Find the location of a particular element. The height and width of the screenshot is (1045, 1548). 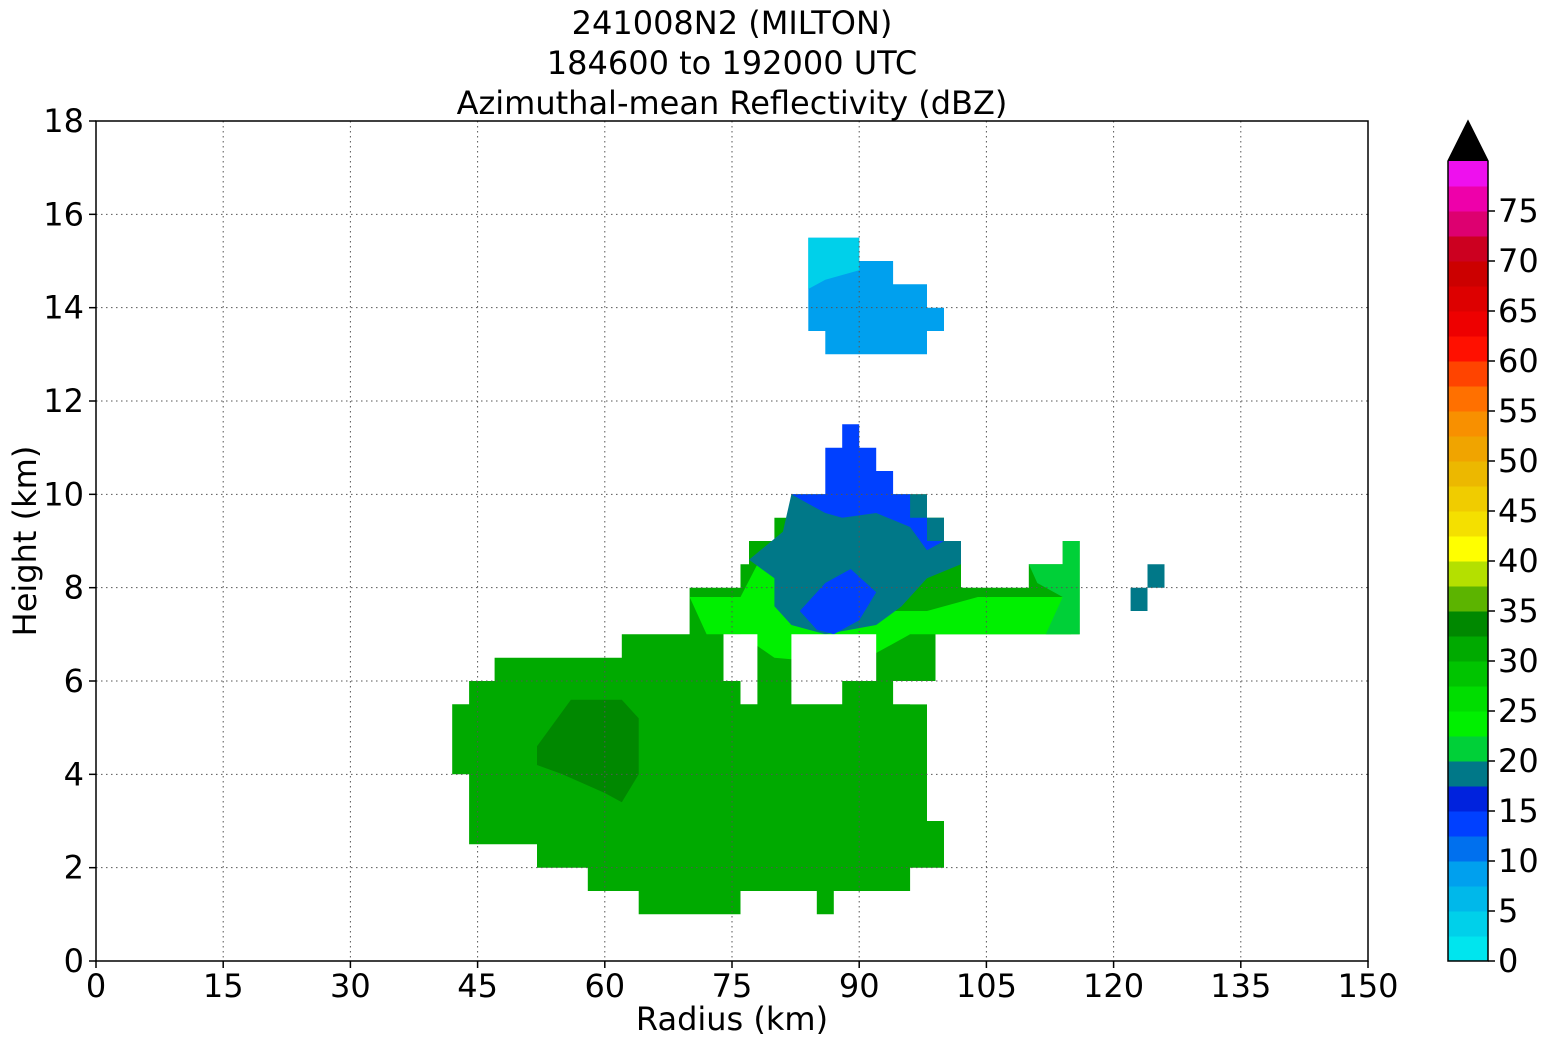

colorbar-tick-label: 30 is located at coordinates (1518, 661).